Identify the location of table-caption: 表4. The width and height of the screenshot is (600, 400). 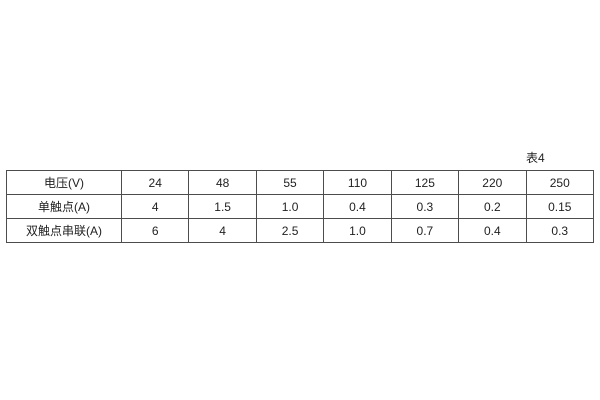
(535, 158).